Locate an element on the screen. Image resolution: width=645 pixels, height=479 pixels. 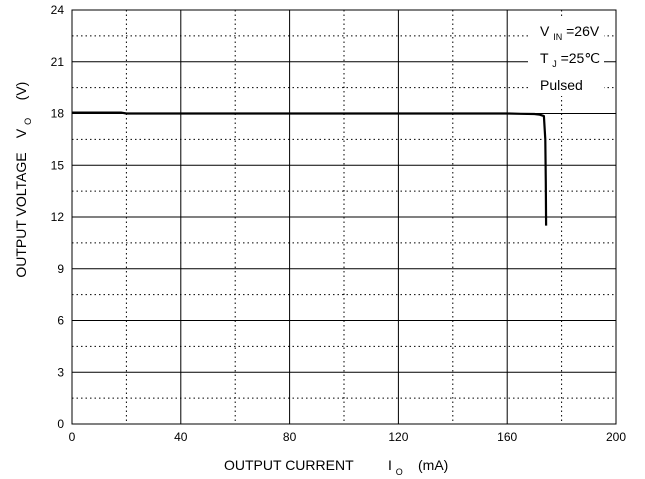
conditions-legend: V IN =26V T J =25℃ Pulsed is located at coordinates (566, 56).